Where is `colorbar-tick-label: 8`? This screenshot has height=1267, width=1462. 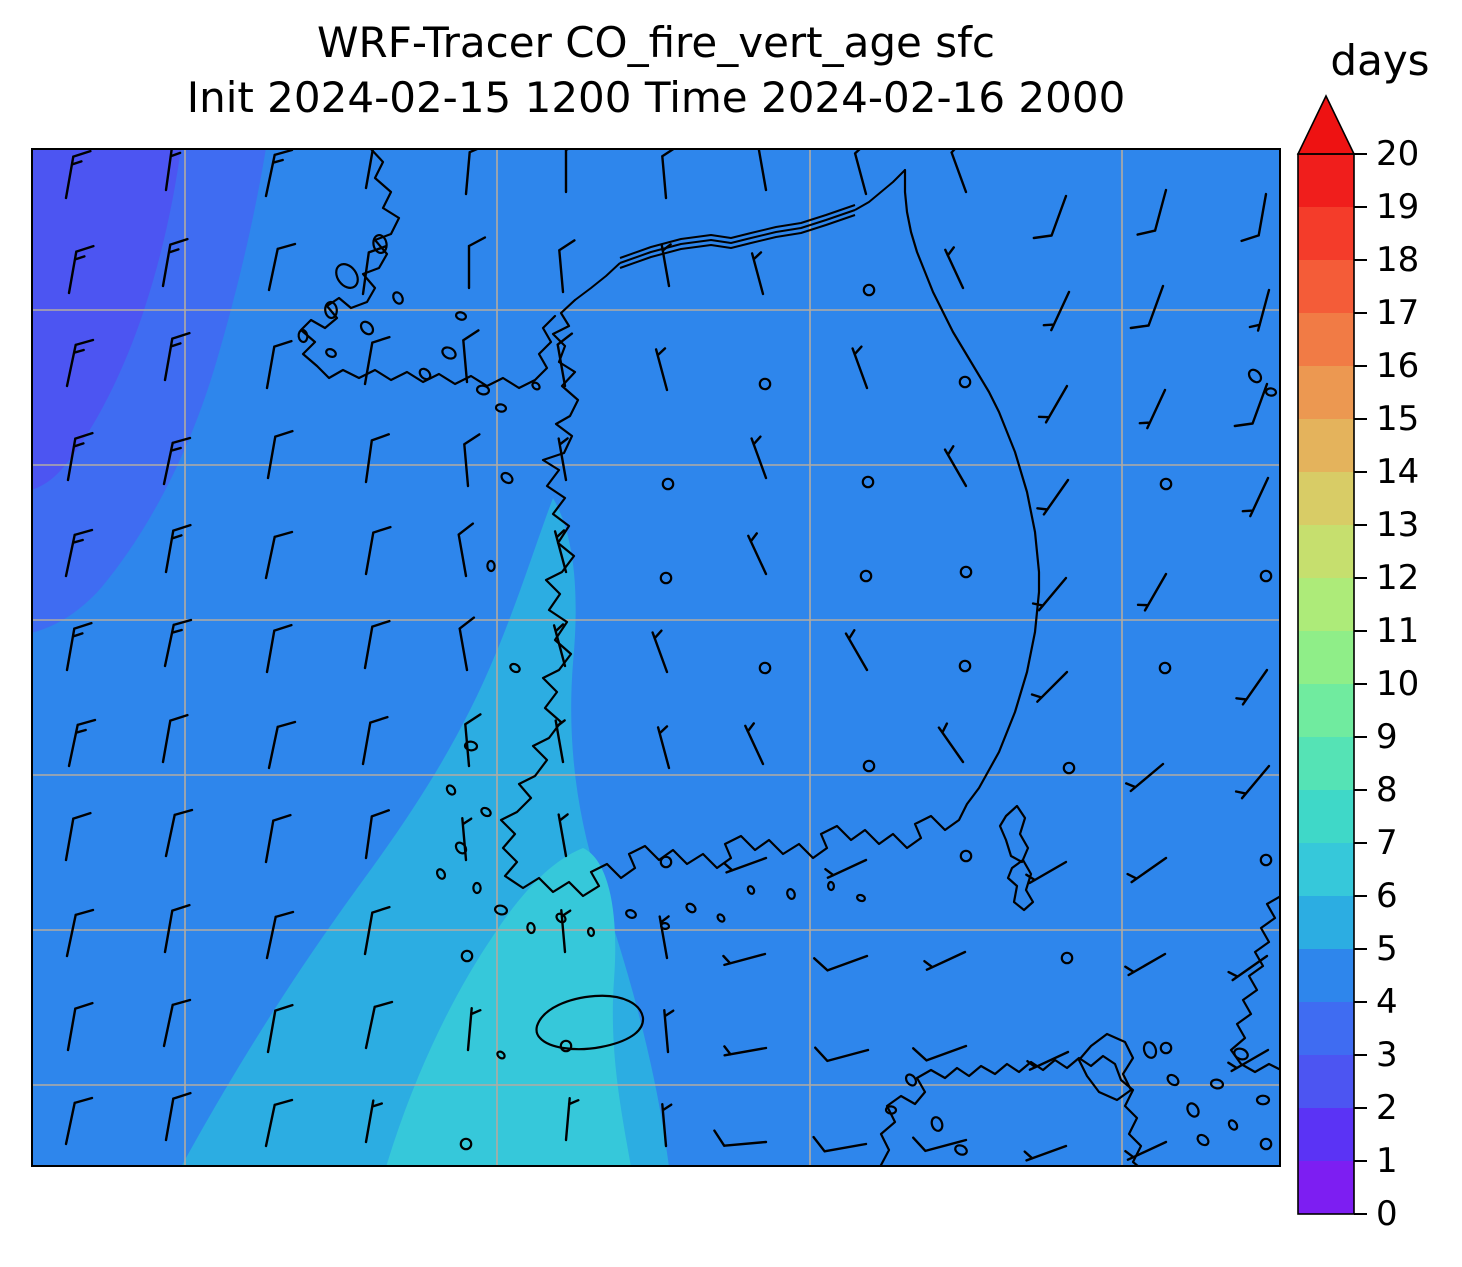 colorbar-tick-label: 8 is located at coordinates (1387, 790).